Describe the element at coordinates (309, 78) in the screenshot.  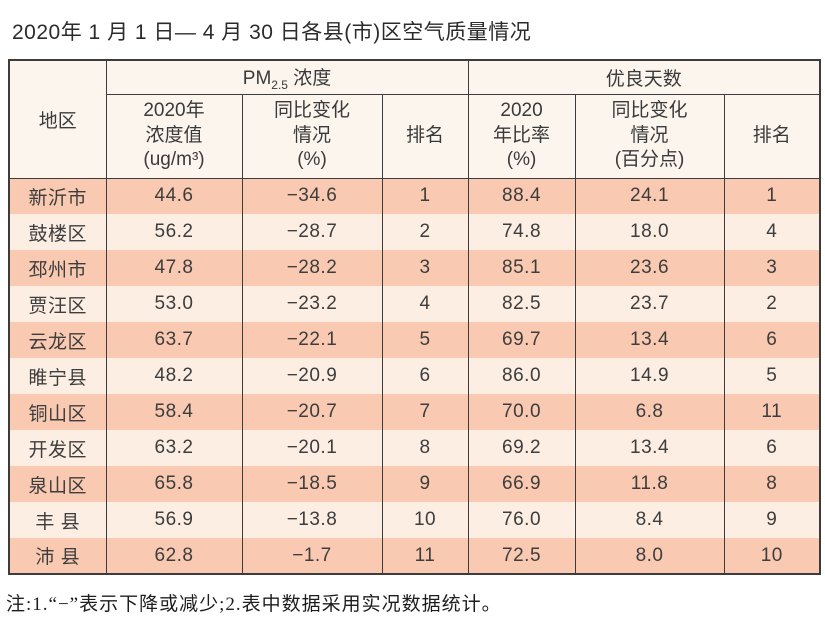
I see `pm-label-tail: 浓度` at that location.